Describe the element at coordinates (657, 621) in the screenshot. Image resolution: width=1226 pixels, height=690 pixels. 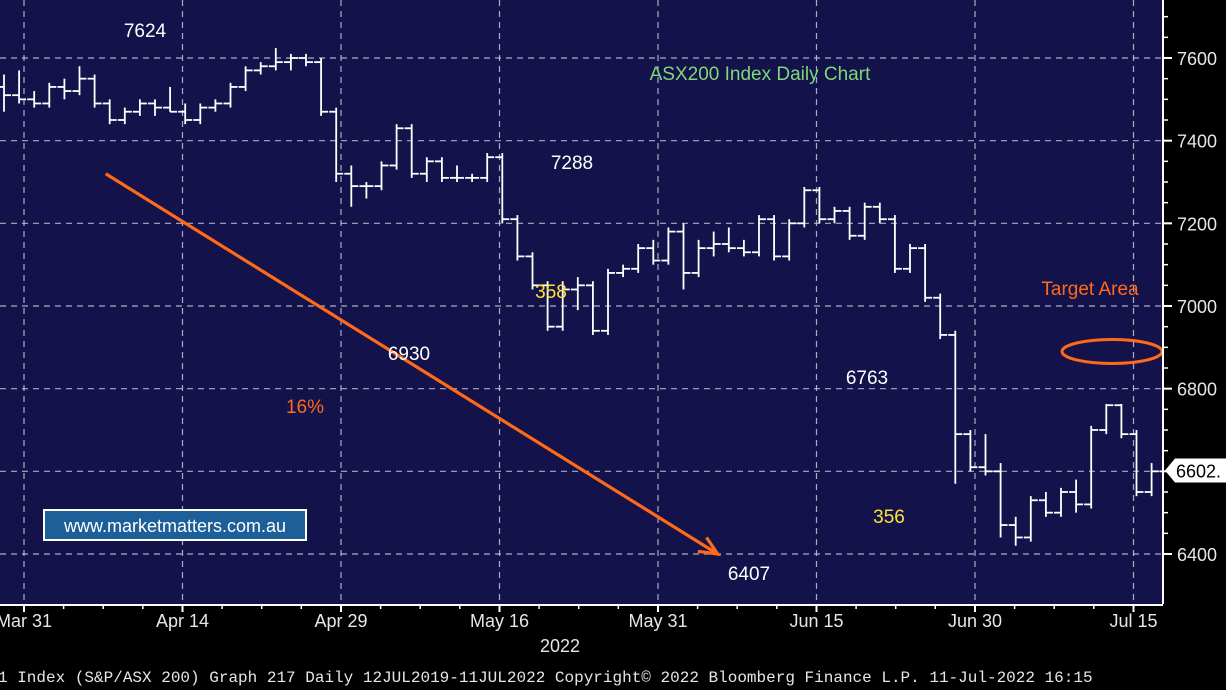
I see `x-tick-label: May 31` at that location.